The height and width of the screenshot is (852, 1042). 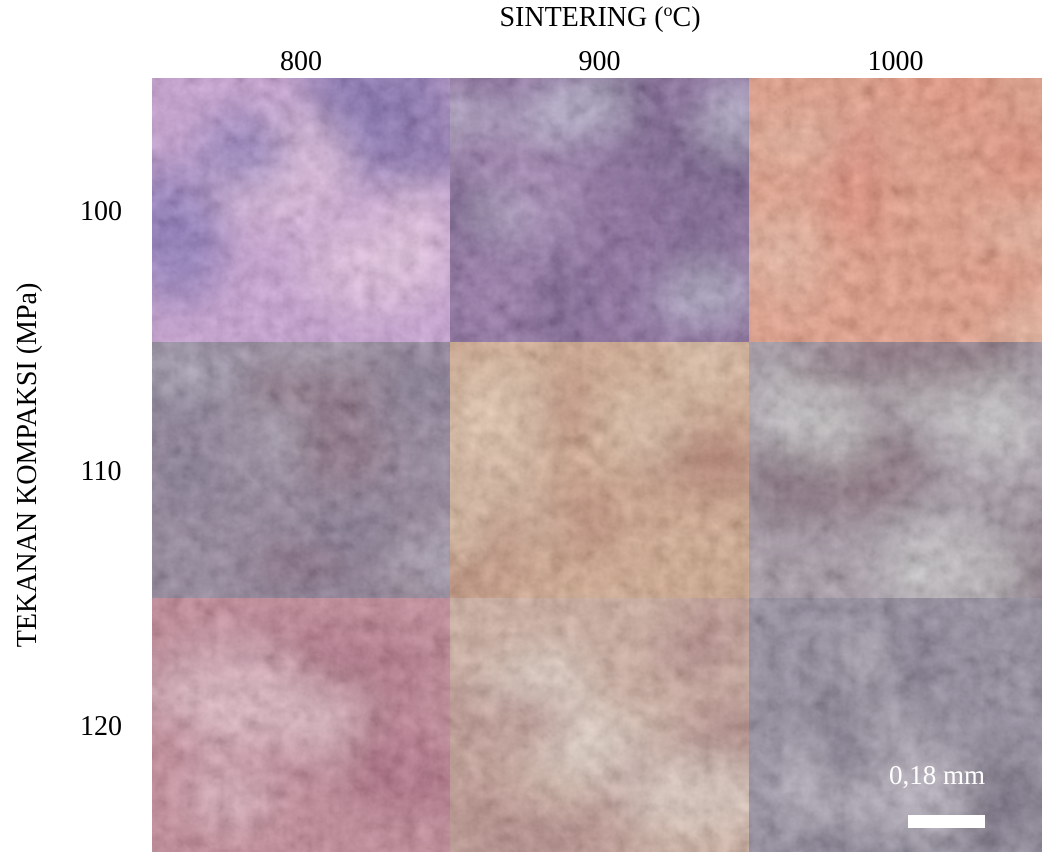 I want to click on scale-label: 0,18 mm, so click(x=937, y=775).